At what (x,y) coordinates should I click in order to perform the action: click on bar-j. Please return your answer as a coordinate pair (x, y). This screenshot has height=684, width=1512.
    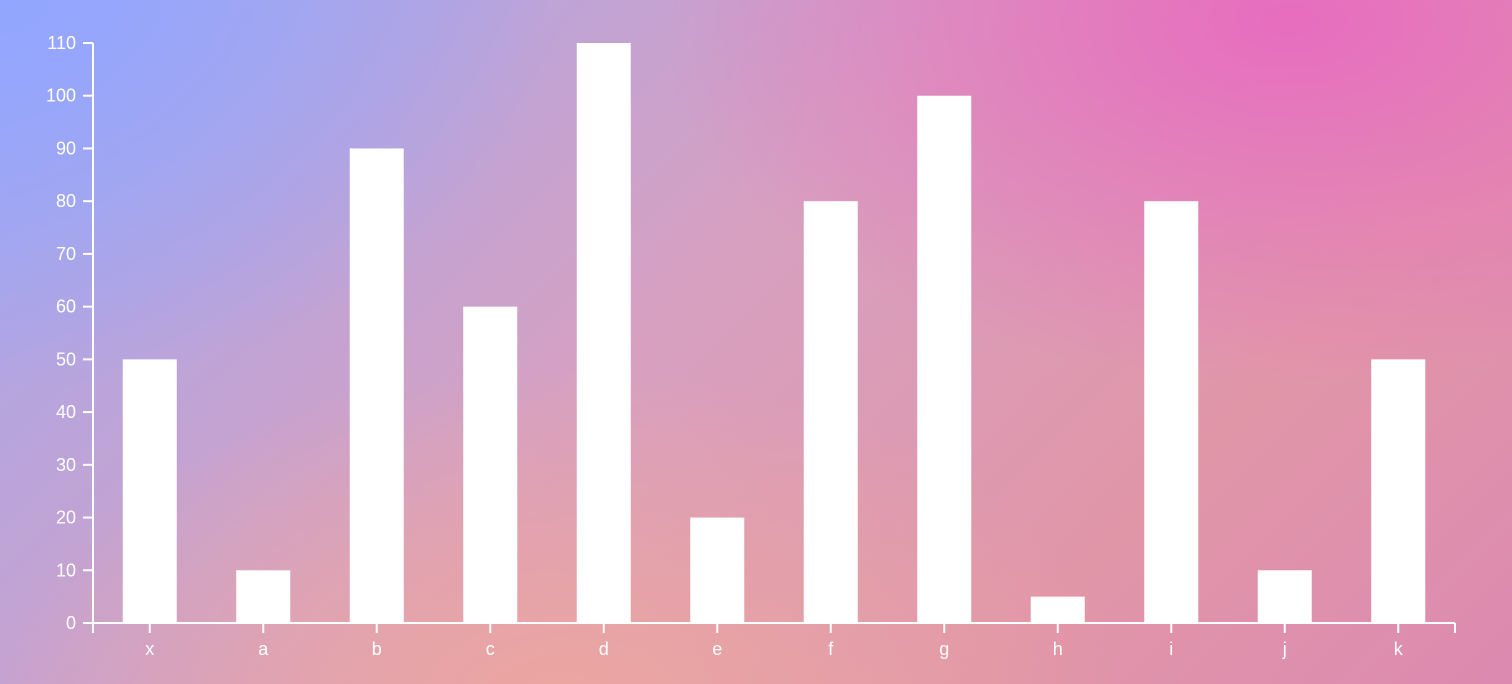
    Looking at the image, I should click on (1285, 596).